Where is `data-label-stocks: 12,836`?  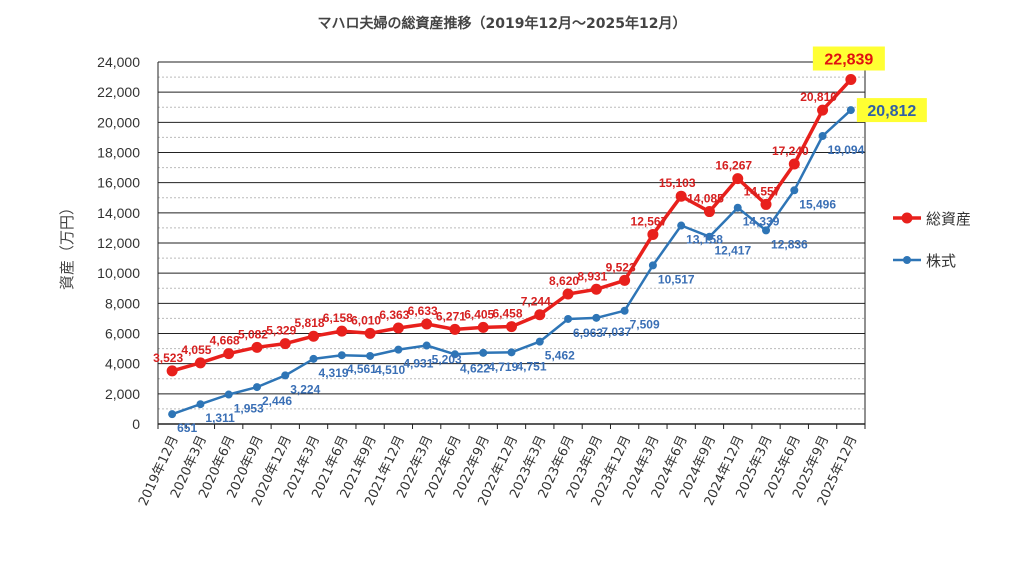 data-label-stocks: 12,836 is located at coordinates (789, 244).